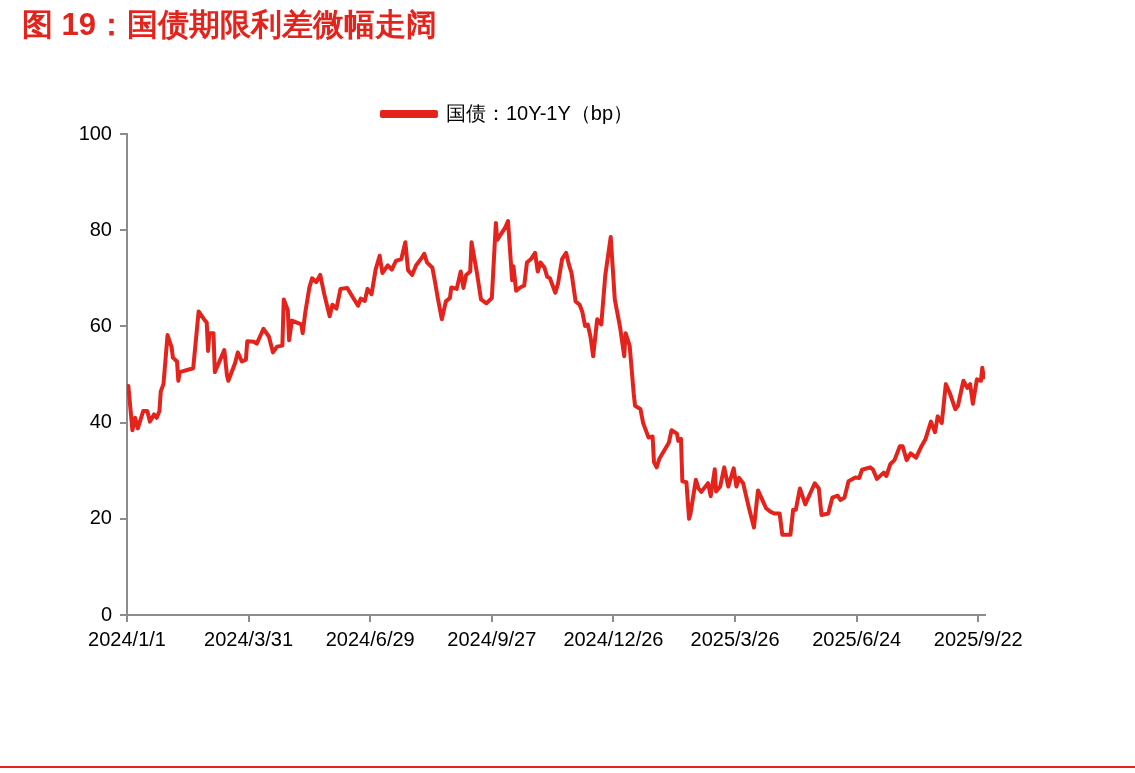  Describe the element at coordinates (230, 25) in the screenshot. I see `chart-title: 图 19：国债期限利差微幅走阔` at that location.